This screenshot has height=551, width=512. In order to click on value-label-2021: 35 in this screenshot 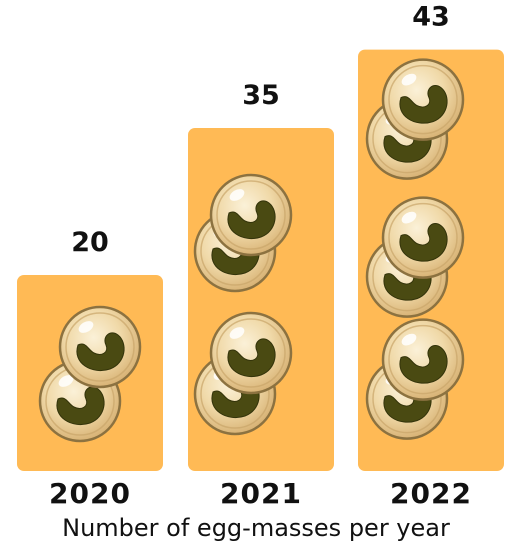, I will do `click(261, 95)`.